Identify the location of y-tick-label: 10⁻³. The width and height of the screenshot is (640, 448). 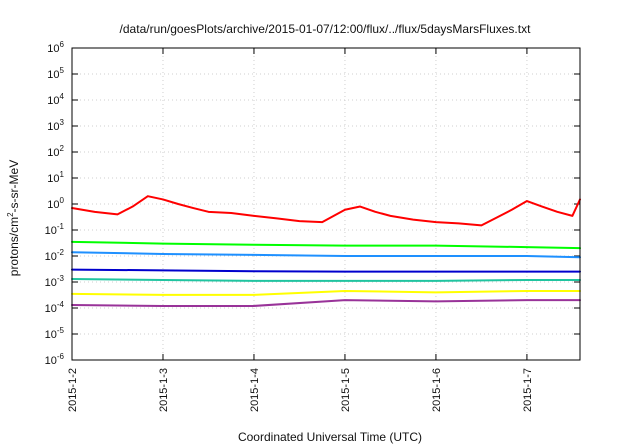
(55, 281).